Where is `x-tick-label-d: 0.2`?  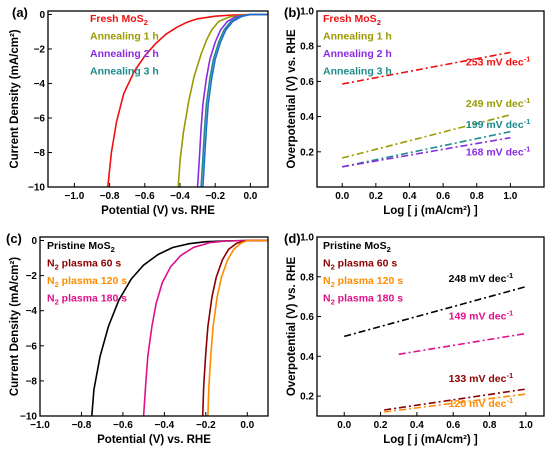 x-tick-label-d: 0.2 is located at coordinates (381, 425).